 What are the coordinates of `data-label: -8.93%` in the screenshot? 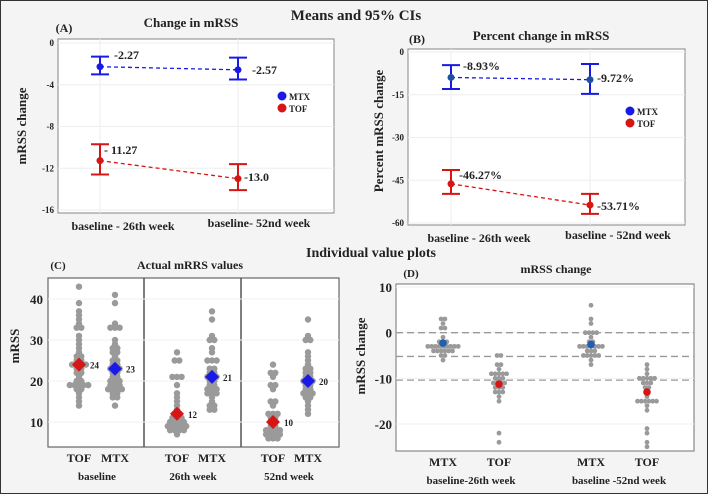 It's located at (481, 66).